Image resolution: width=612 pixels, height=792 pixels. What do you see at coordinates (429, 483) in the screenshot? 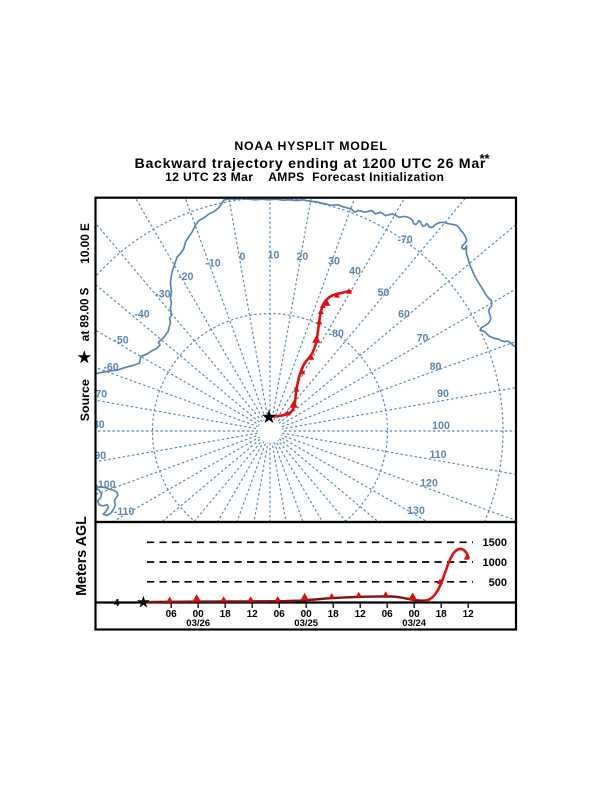
I see `svg-text: 120` at bounding box center [429, 483].